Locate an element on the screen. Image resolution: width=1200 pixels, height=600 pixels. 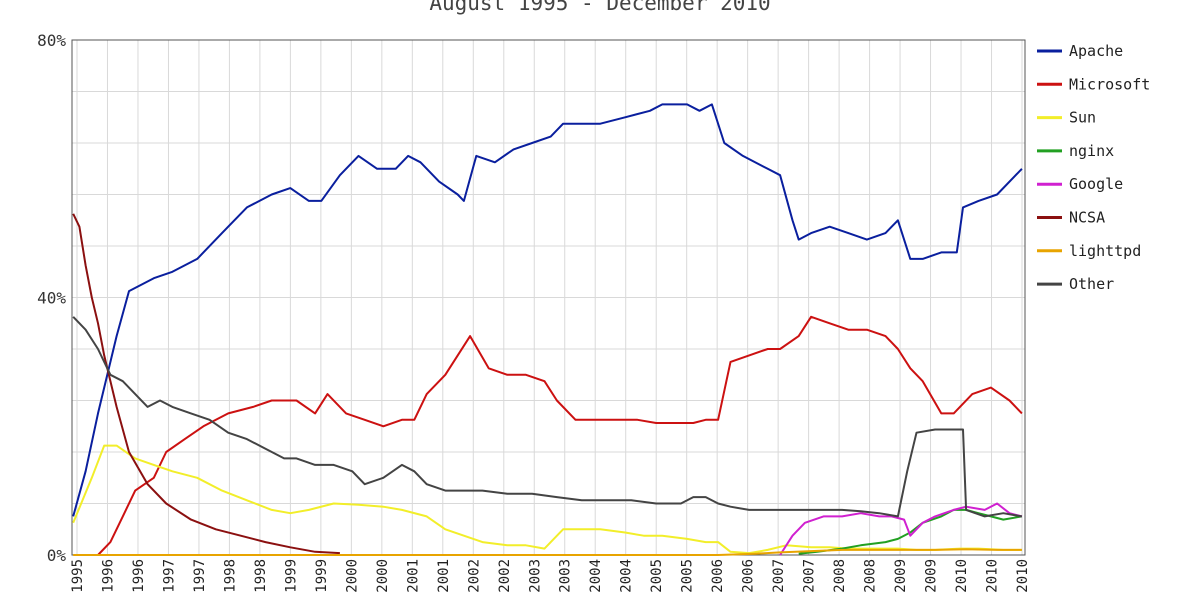
legend-label: nginx is located at coordinates (1091, 151).